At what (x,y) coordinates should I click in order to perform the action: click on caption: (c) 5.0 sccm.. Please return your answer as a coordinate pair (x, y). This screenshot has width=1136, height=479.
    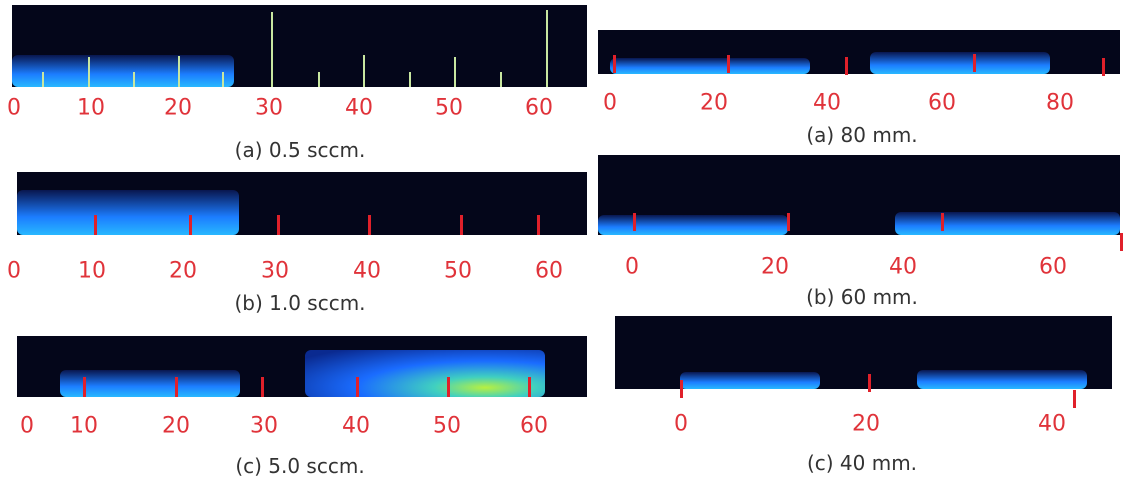
    Looking at the image, I should click on (300, 466).